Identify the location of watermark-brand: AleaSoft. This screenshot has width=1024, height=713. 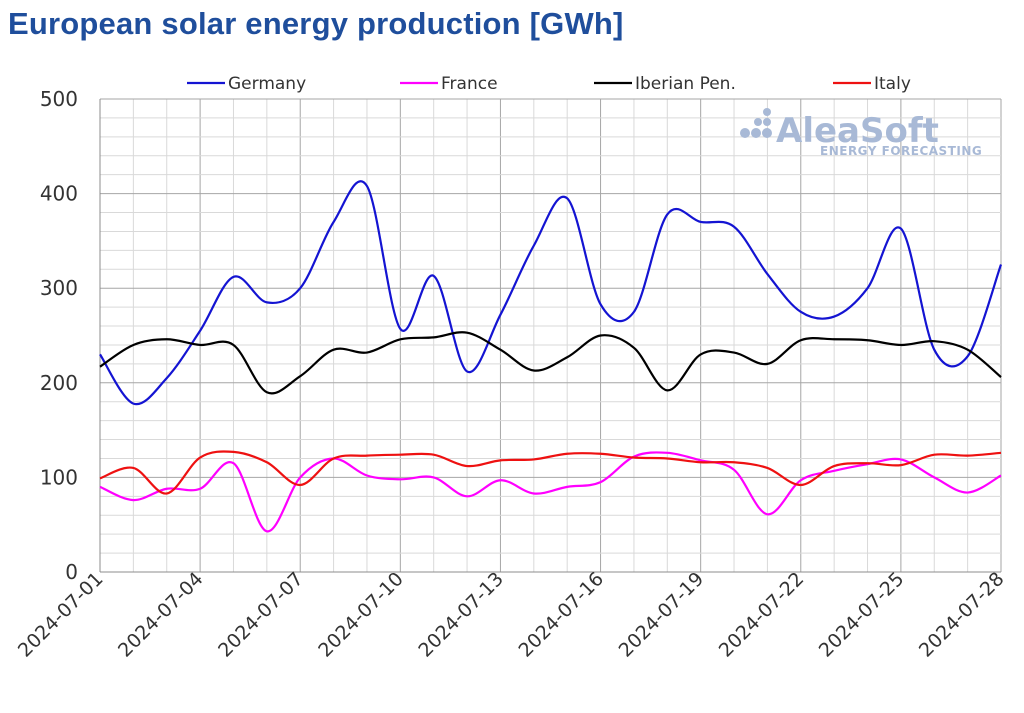
(857, 131).